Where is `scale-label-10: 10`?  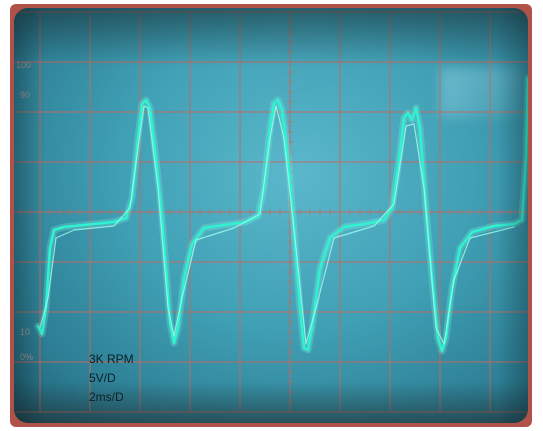 scale-label-10: 10 is located at coordinates (25, 332).